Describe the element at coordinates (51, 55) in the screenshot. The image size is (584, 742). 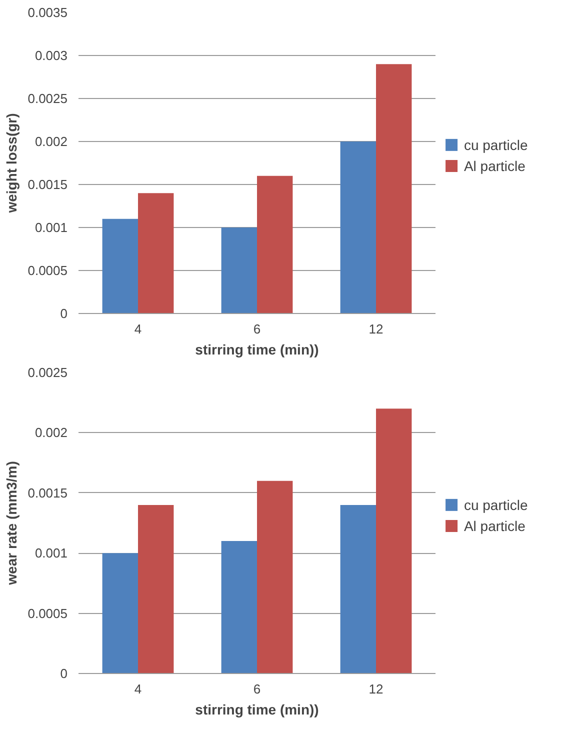
I see `y-tick-label: 0.003` at that location.